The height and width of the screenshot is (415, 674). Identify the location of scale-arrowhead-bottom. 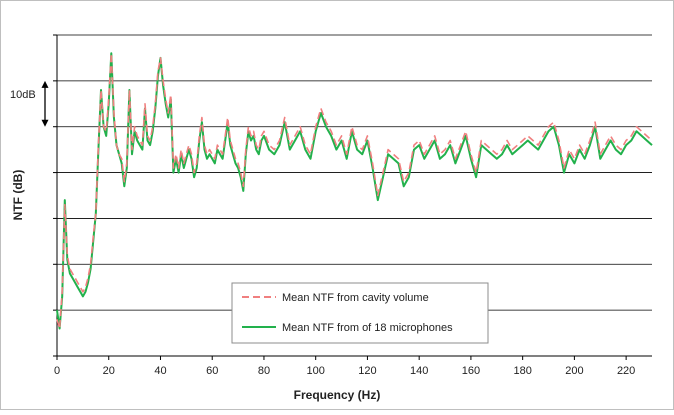
(45, 123).